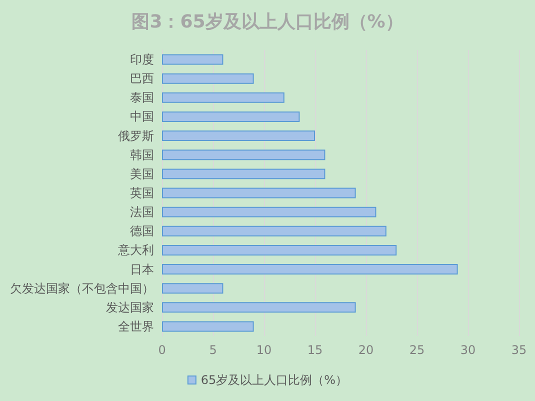 The image size is (535, 401). What do you see at coordinates (468, 350) in the screenshot?
I see `x-tick-label: 30` at bounding box center [468, 350].